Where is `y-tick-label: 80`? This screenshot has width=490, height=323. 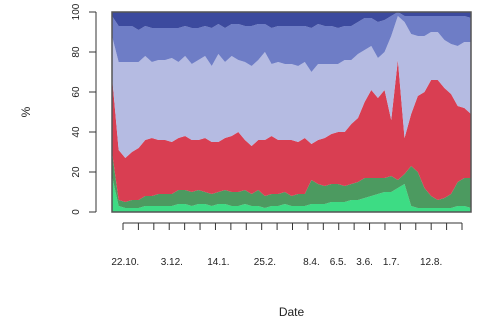 y-tick-label: 80 is located at coordinates (76, 52).